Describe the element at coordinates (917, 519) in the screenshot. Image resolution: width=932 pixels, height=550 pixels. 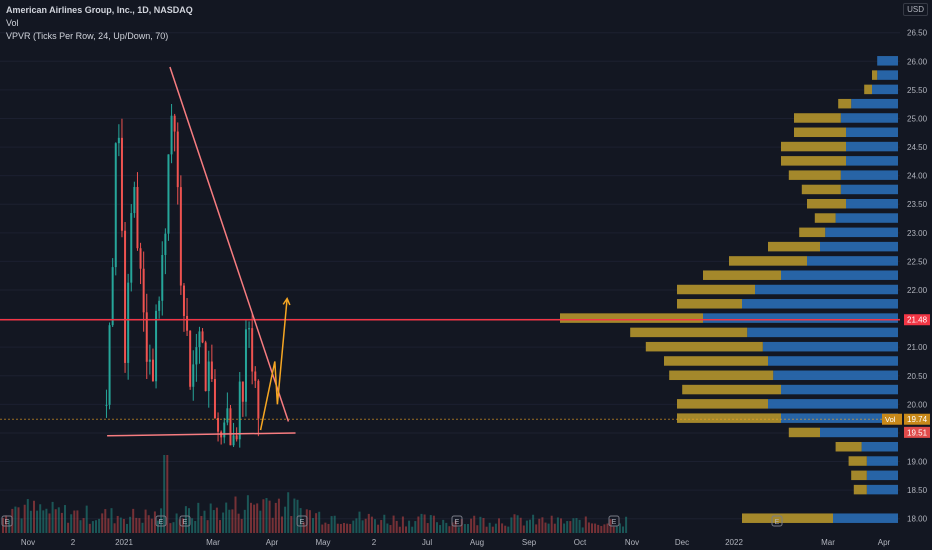
I see `y-axis-tick-label: 18.00` at that location.